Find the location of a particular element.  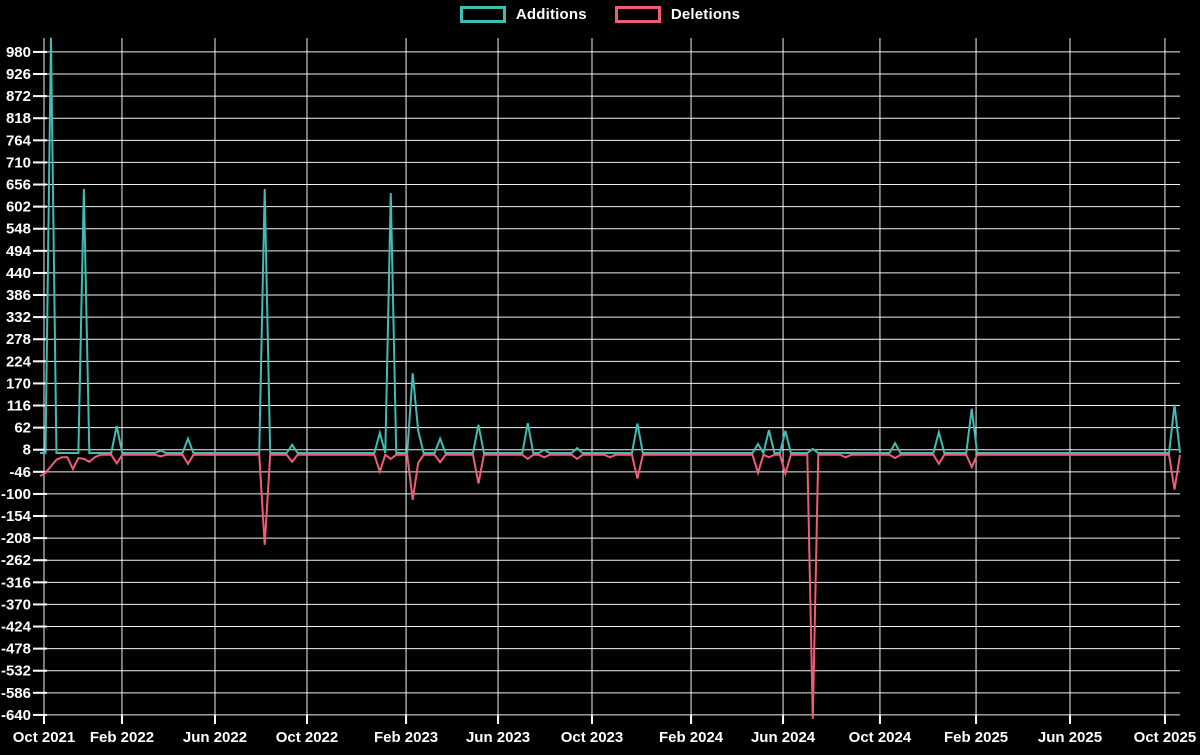

chart-legend: Additions Deletions is located at coordinates (600, 14).